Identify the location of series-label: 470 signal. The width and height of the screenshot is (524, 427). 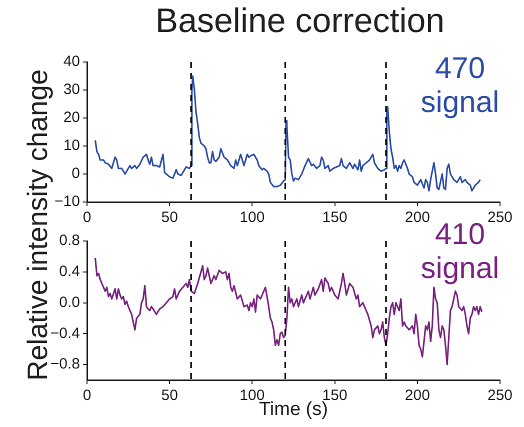
(460, 86).